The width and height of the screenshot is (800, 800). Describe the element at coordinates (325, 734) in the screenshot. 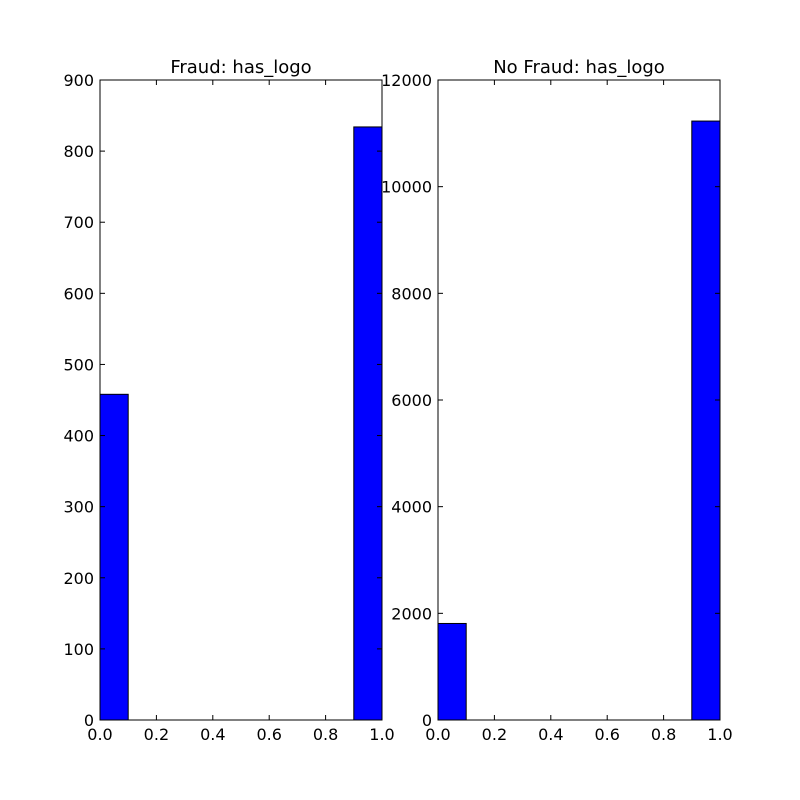

I see `fraud-x-tick-label: 0.8` at that location.